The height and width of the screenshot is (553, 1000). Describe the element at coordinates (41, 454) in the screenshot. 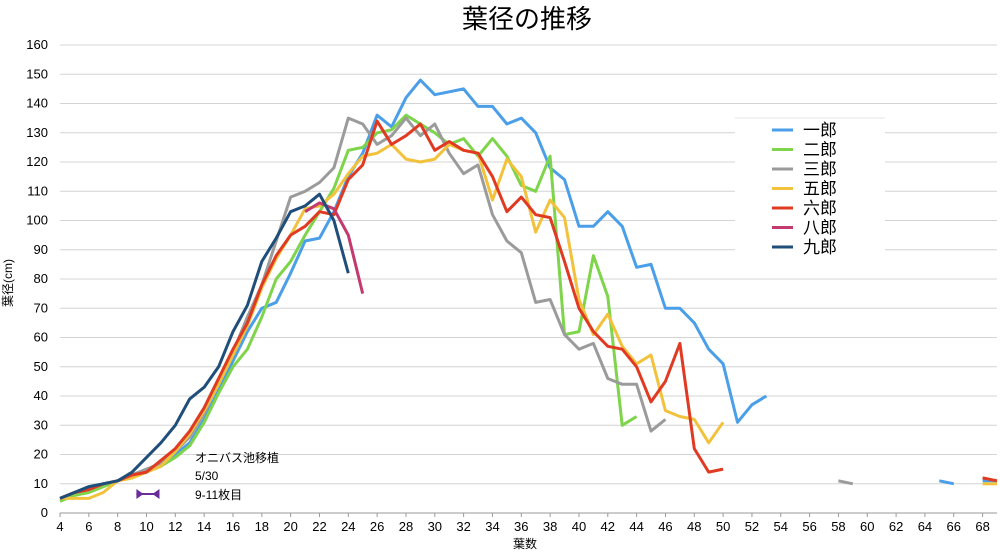

I see `y-tick-label: 20` at that location.